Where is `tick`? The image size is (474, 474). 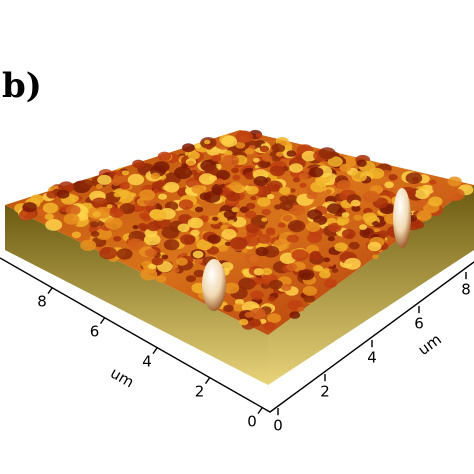 tick is located at coordinates (260, 411).